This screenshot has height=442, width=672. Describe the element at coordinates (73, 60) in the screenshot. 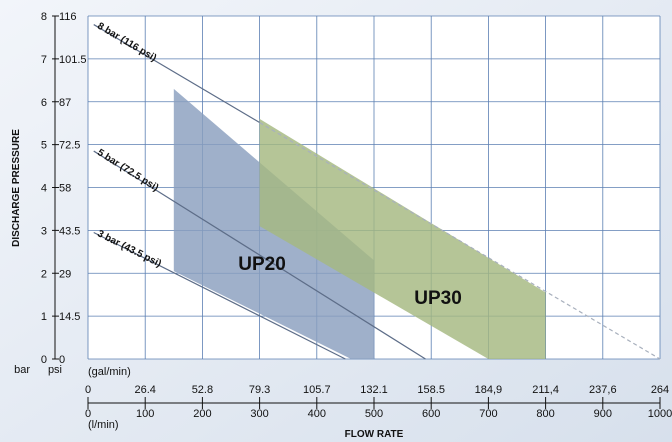

I see `y-tick-label-psi: 101.5` at that location.